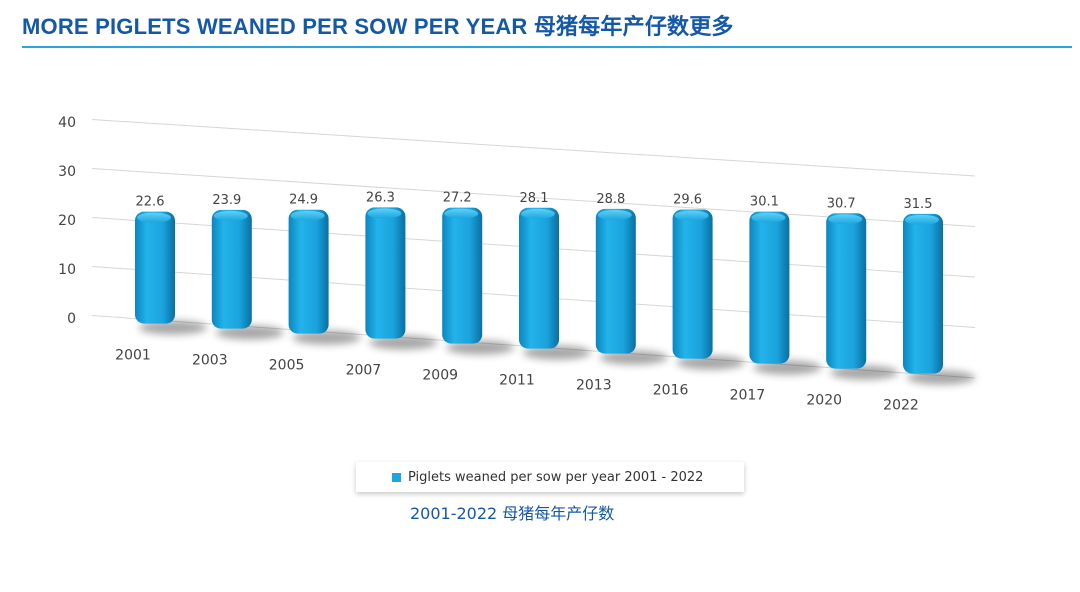 The image size is (1080, 592). What do you see at coordinates (150, 202) in the screenshot?
I see `data-label: 22.6` at bounding box center [150, 202].